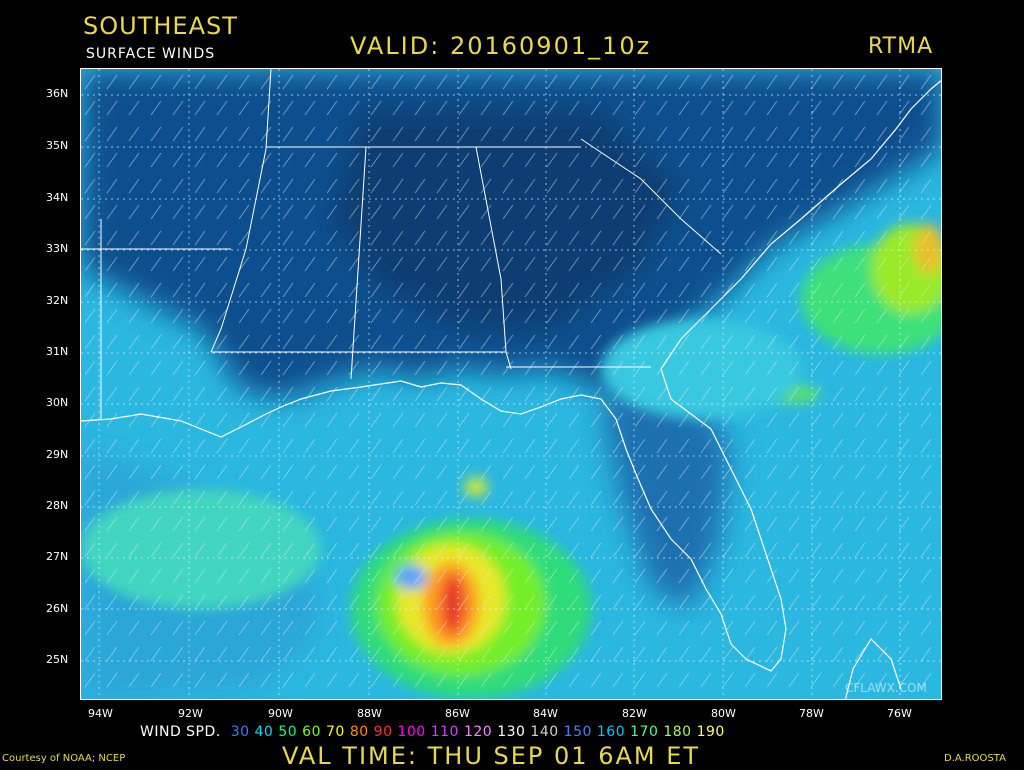  What do you see at coordinates (280, 713) in the screenshot?
I see `lon-label-90w: 90W` at bounding box center [280, 713].